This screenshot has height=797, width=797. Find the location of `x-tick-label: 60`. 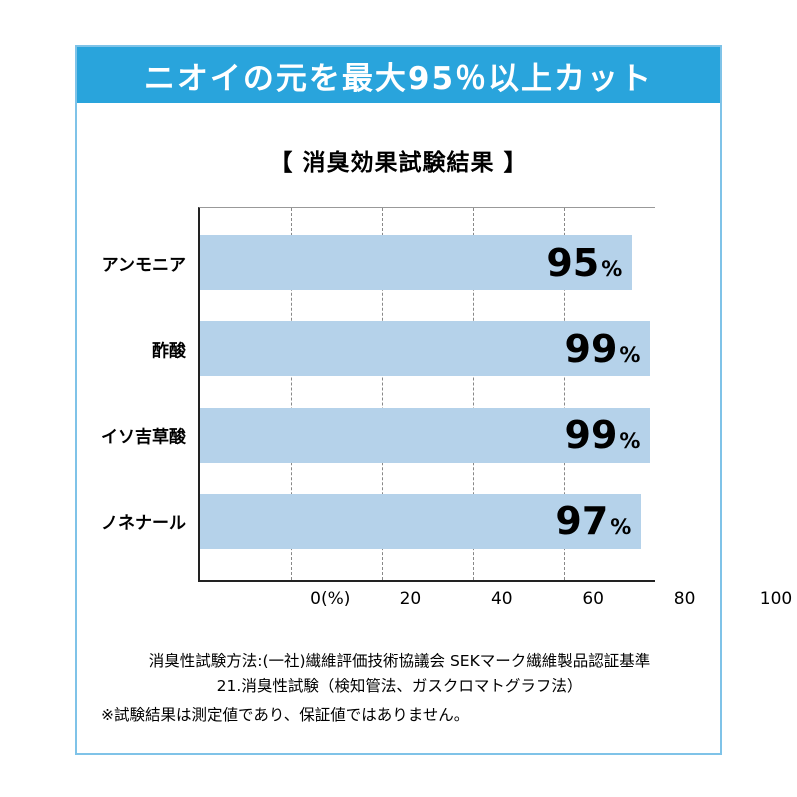

x-tick-label: 60 is located at coordinates (593, 599).